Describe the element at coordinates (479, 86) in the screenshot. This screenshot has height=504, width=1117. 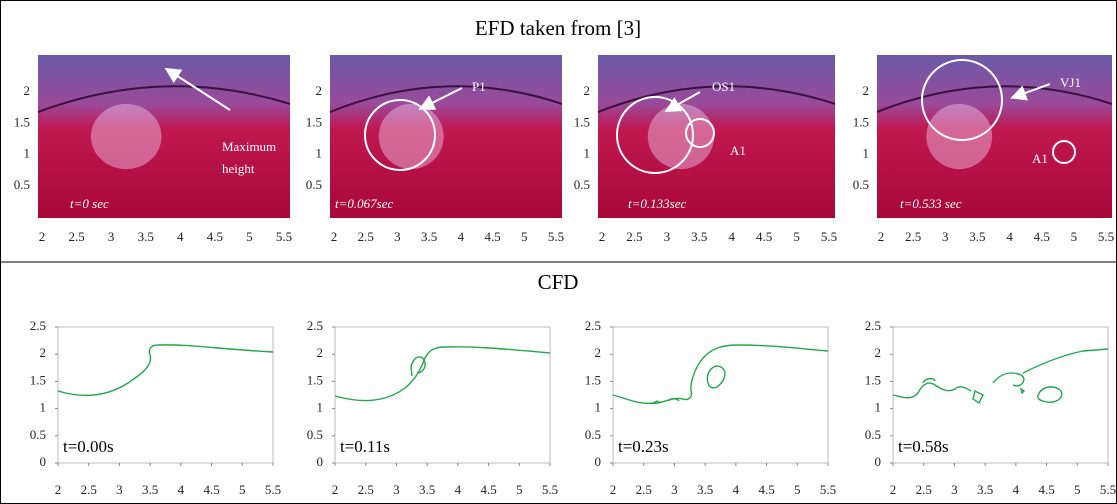
I see `annotation: P1` at that location.